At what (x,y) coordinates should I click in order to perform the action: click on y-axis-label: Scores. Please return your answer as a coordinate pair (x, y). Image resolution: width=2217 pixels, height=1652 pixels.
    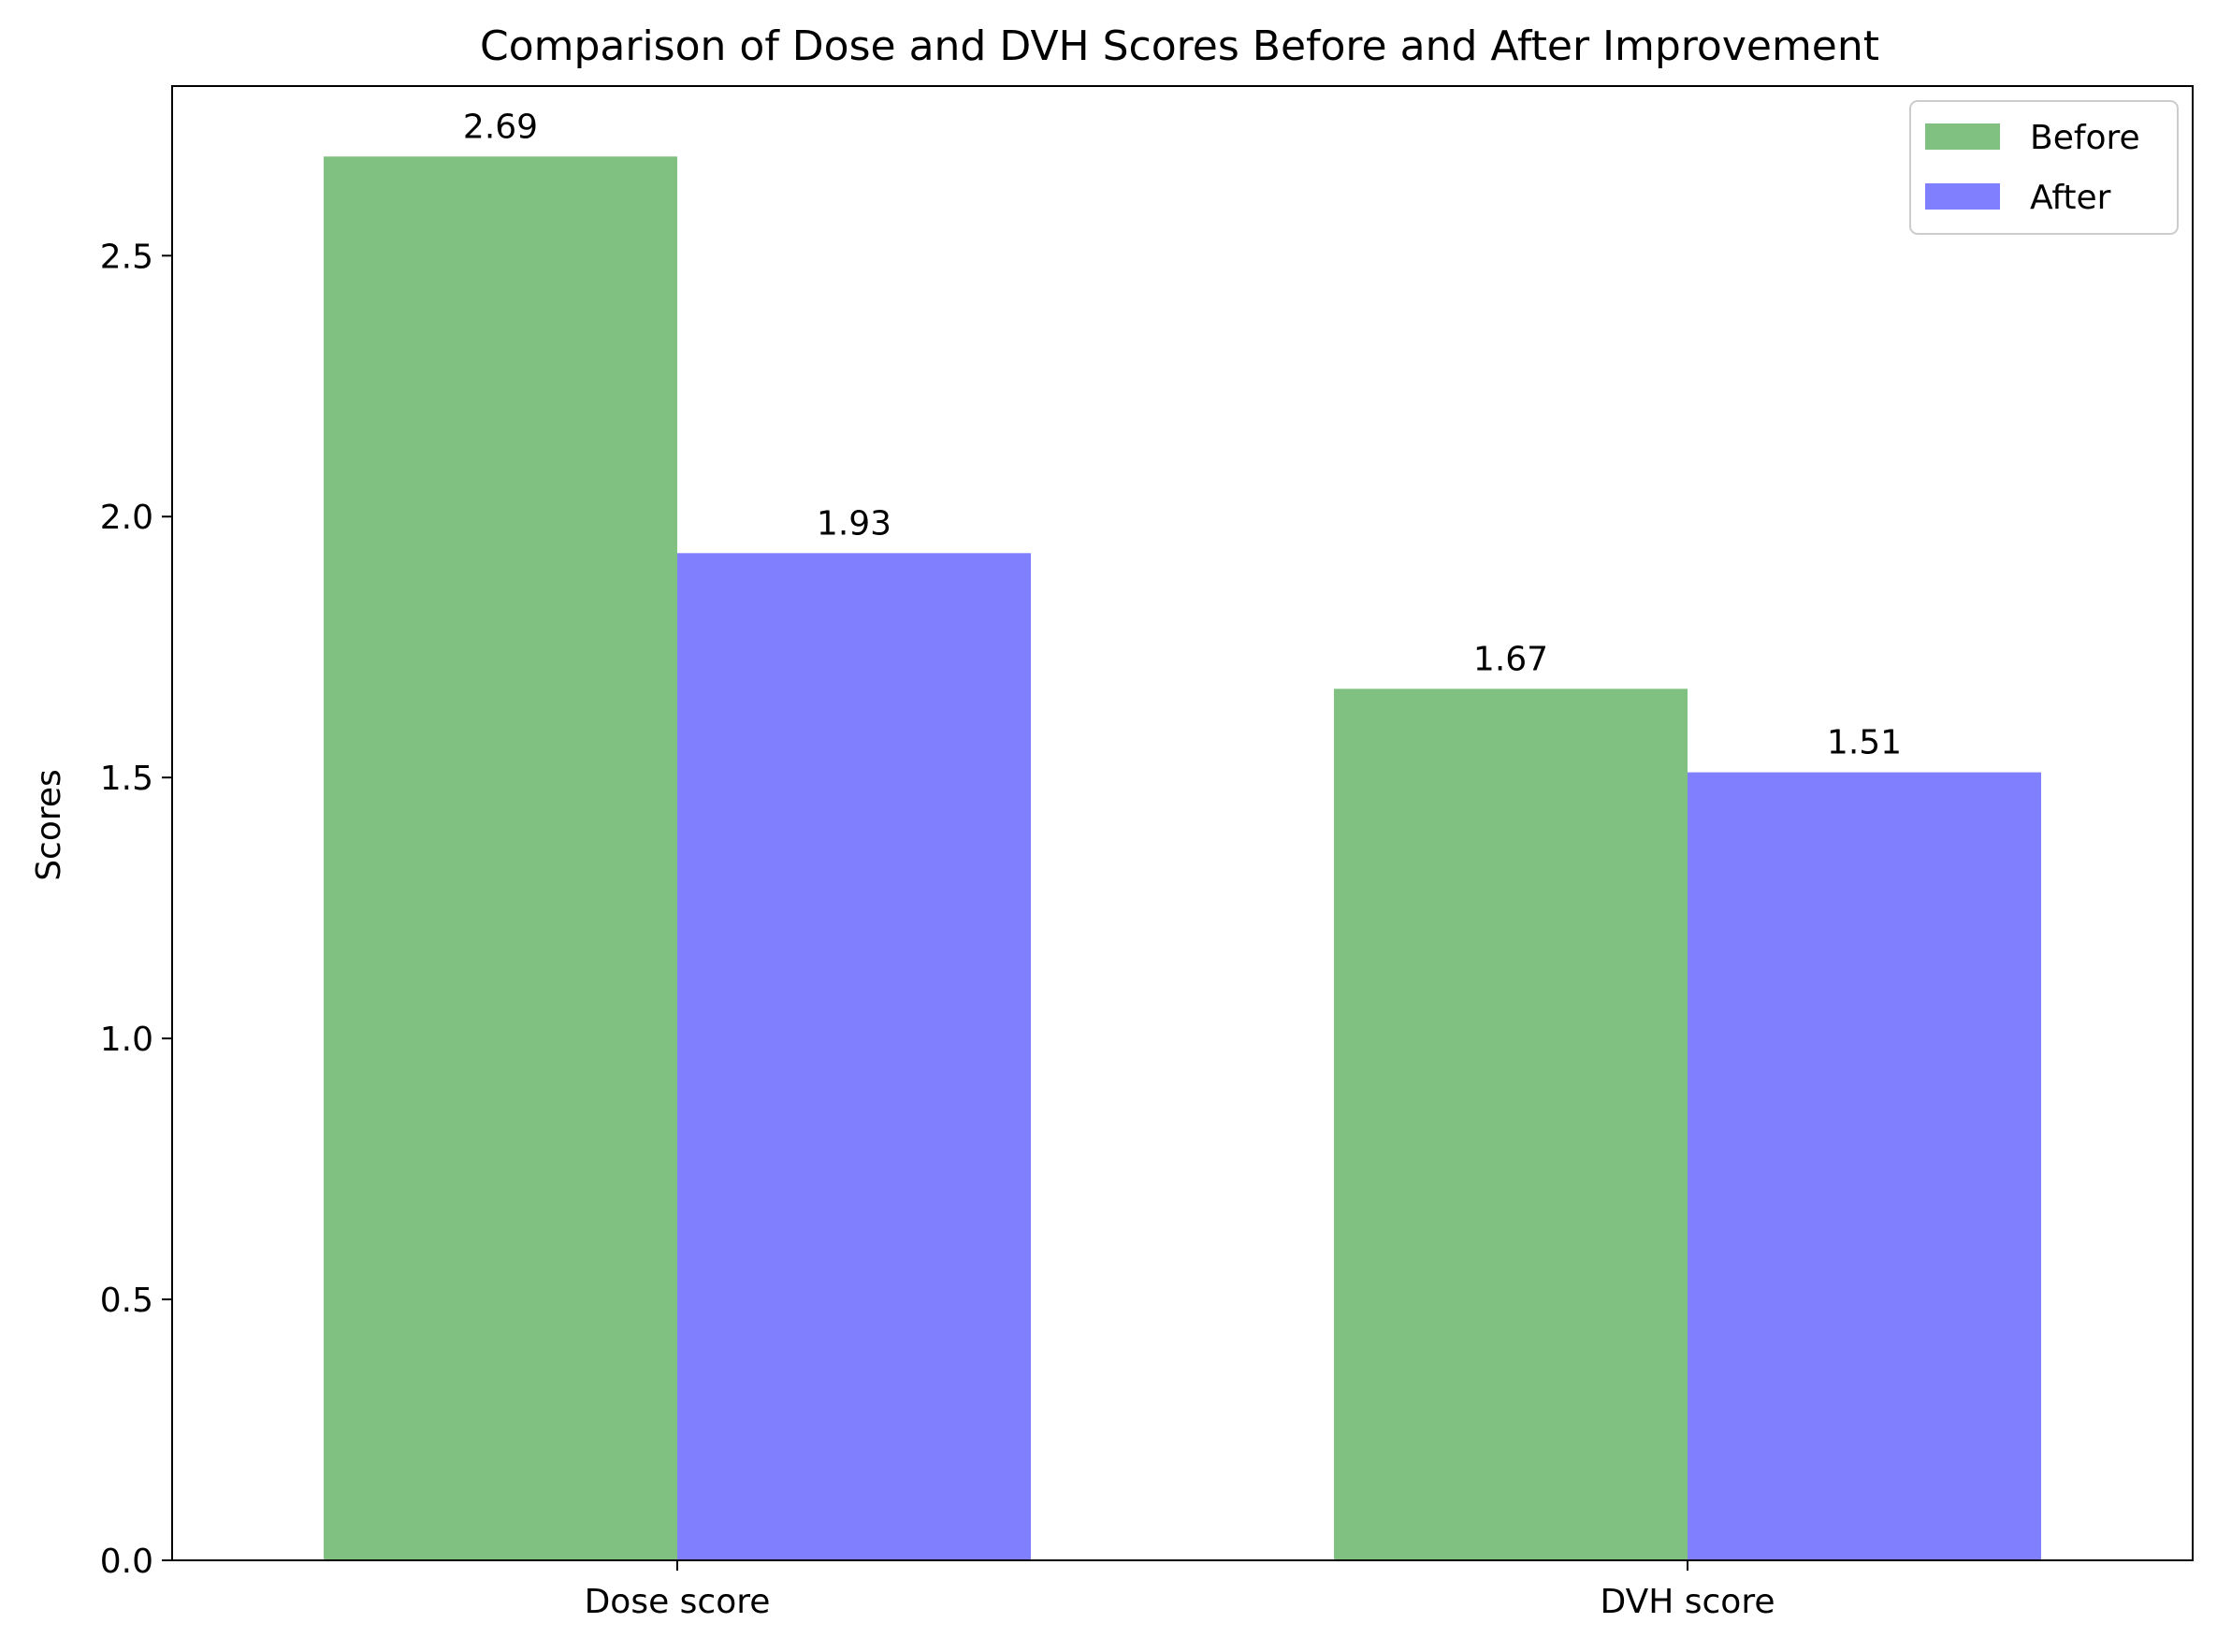
    Looking at the image, I should click on (49, 825).